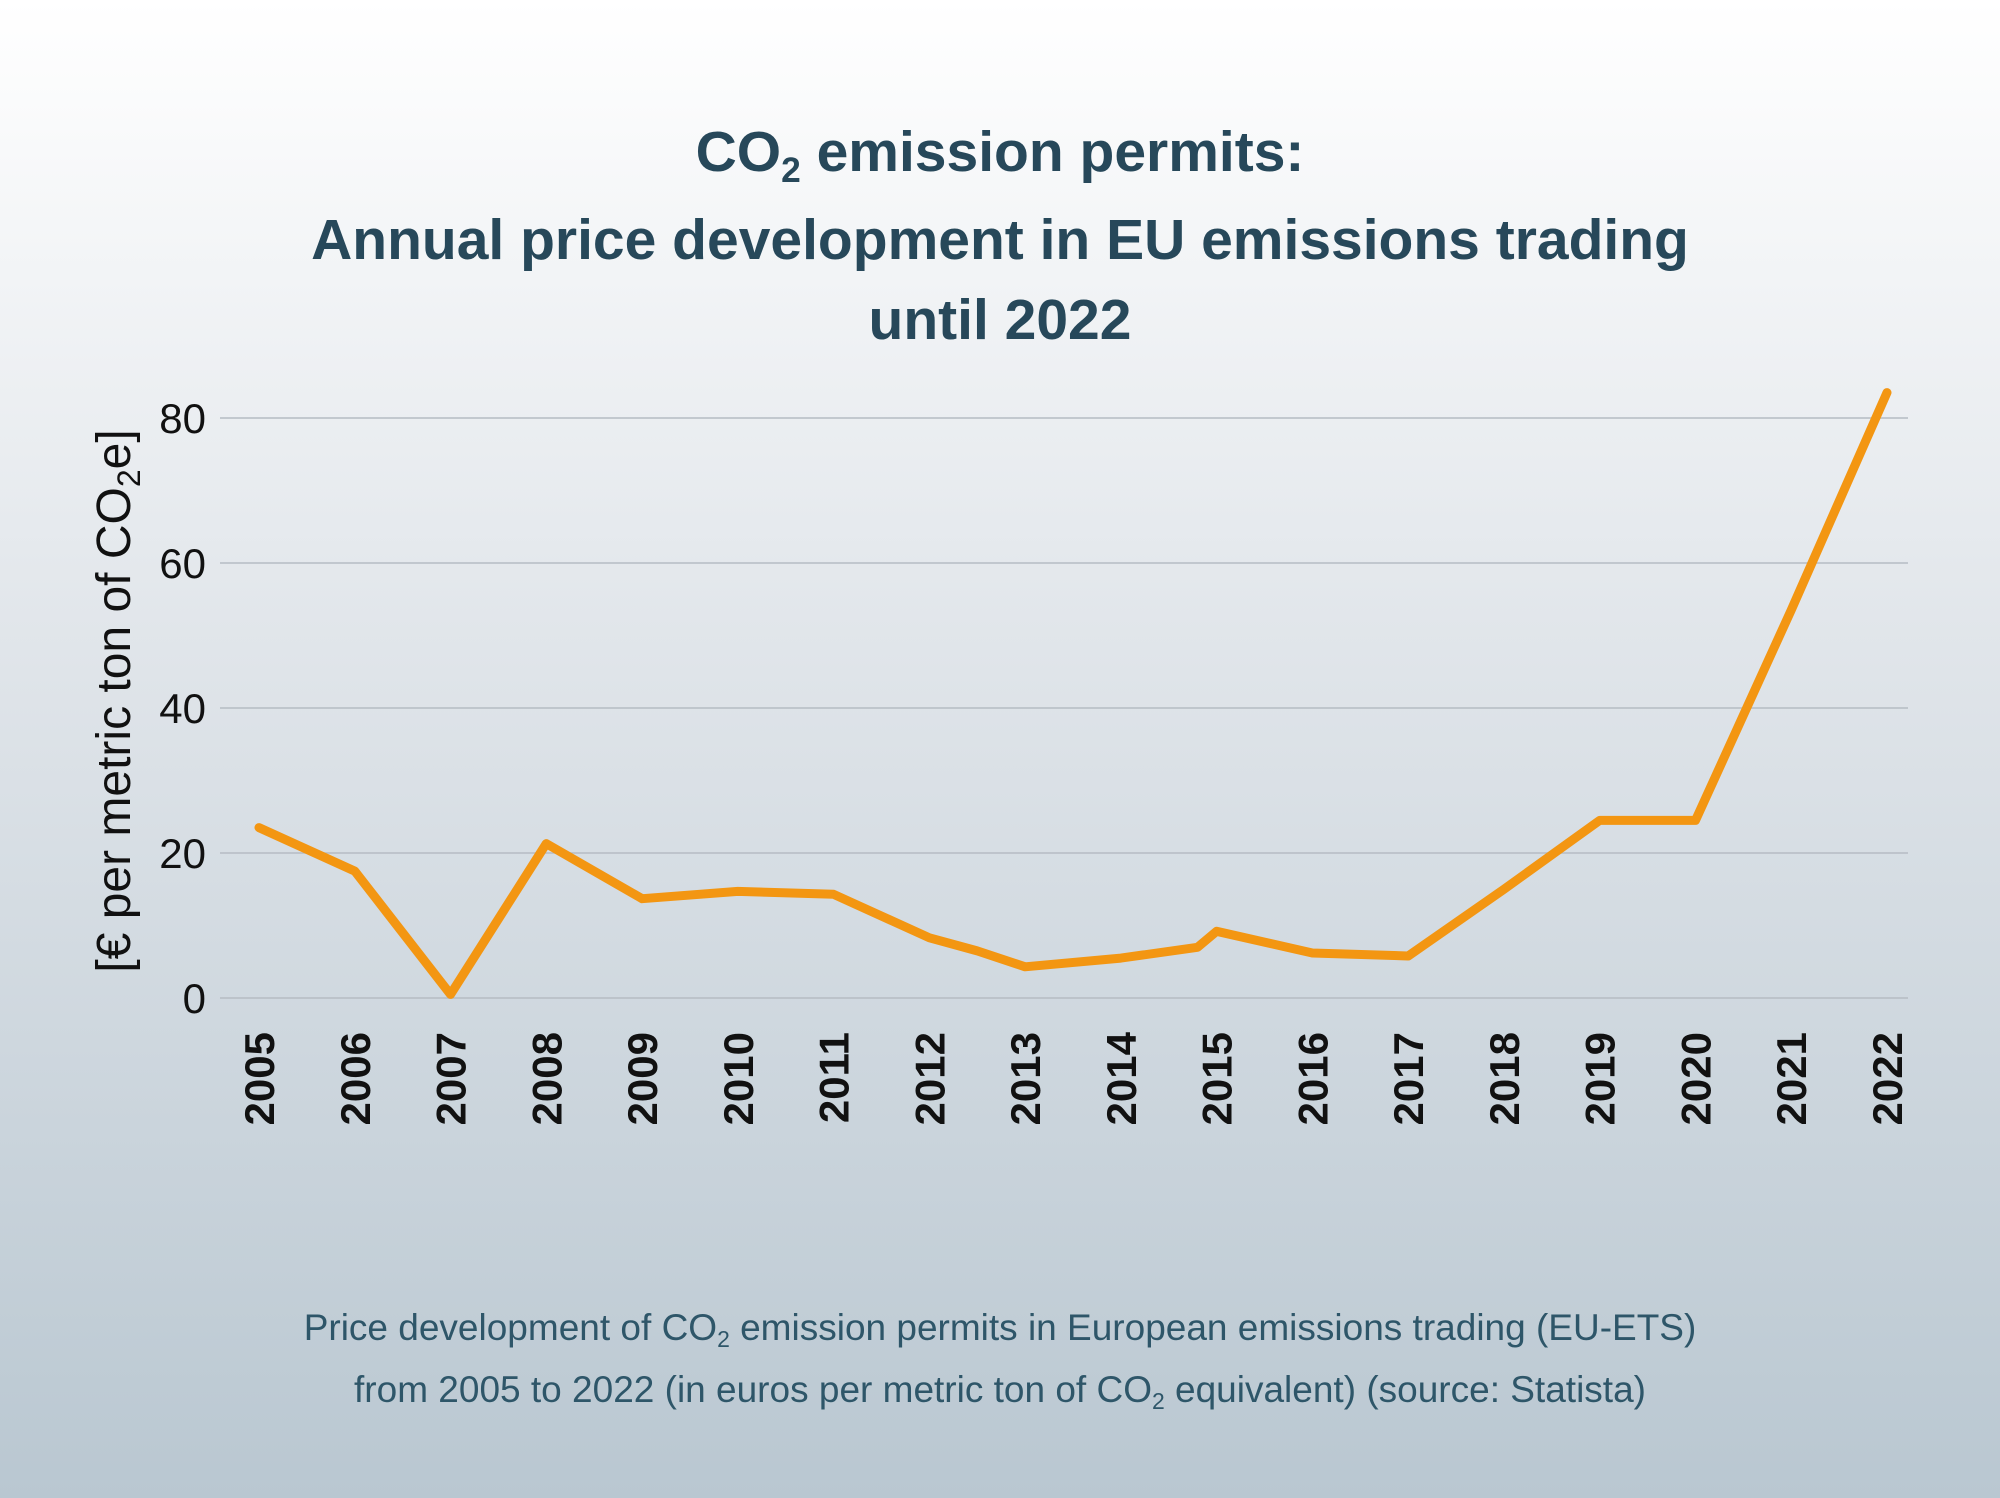 This screenshot has height=1498, width=2000. What do you see at coordinates (194, 998) in the screenshot?
I see `y-tick-label: 0` at bounding box center [194, 998].